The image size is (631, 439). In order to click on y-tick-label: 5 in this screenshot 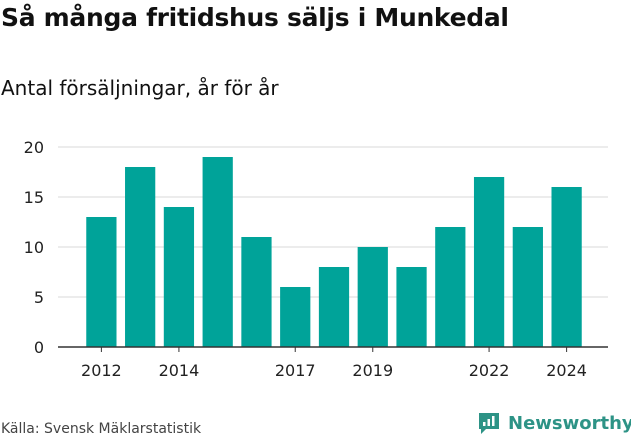, I will do `click(39, 297)`.